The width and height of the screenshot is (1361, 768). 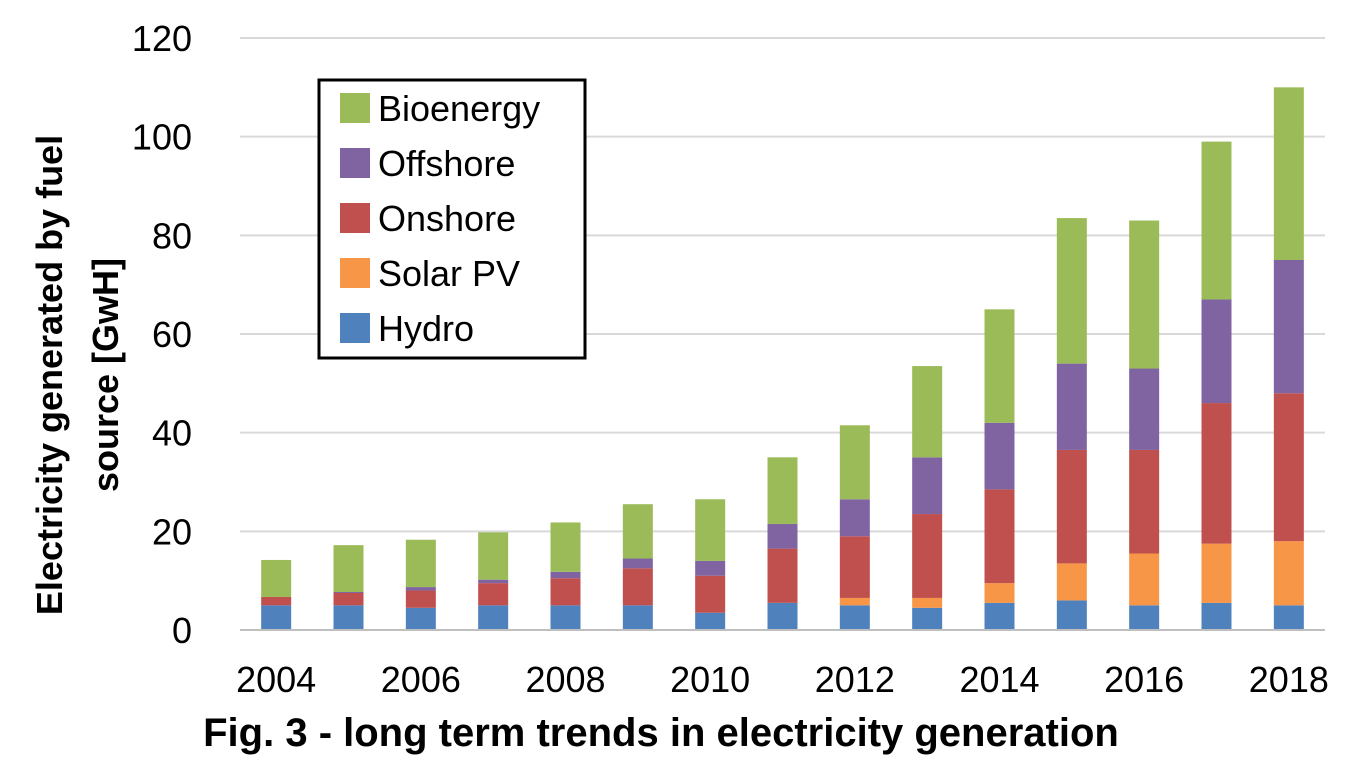 What do you see at coordinates (1071, 406) in the screenshot?
I see `bar-segment-offshore-2015` at bounding box center [1071, 406].